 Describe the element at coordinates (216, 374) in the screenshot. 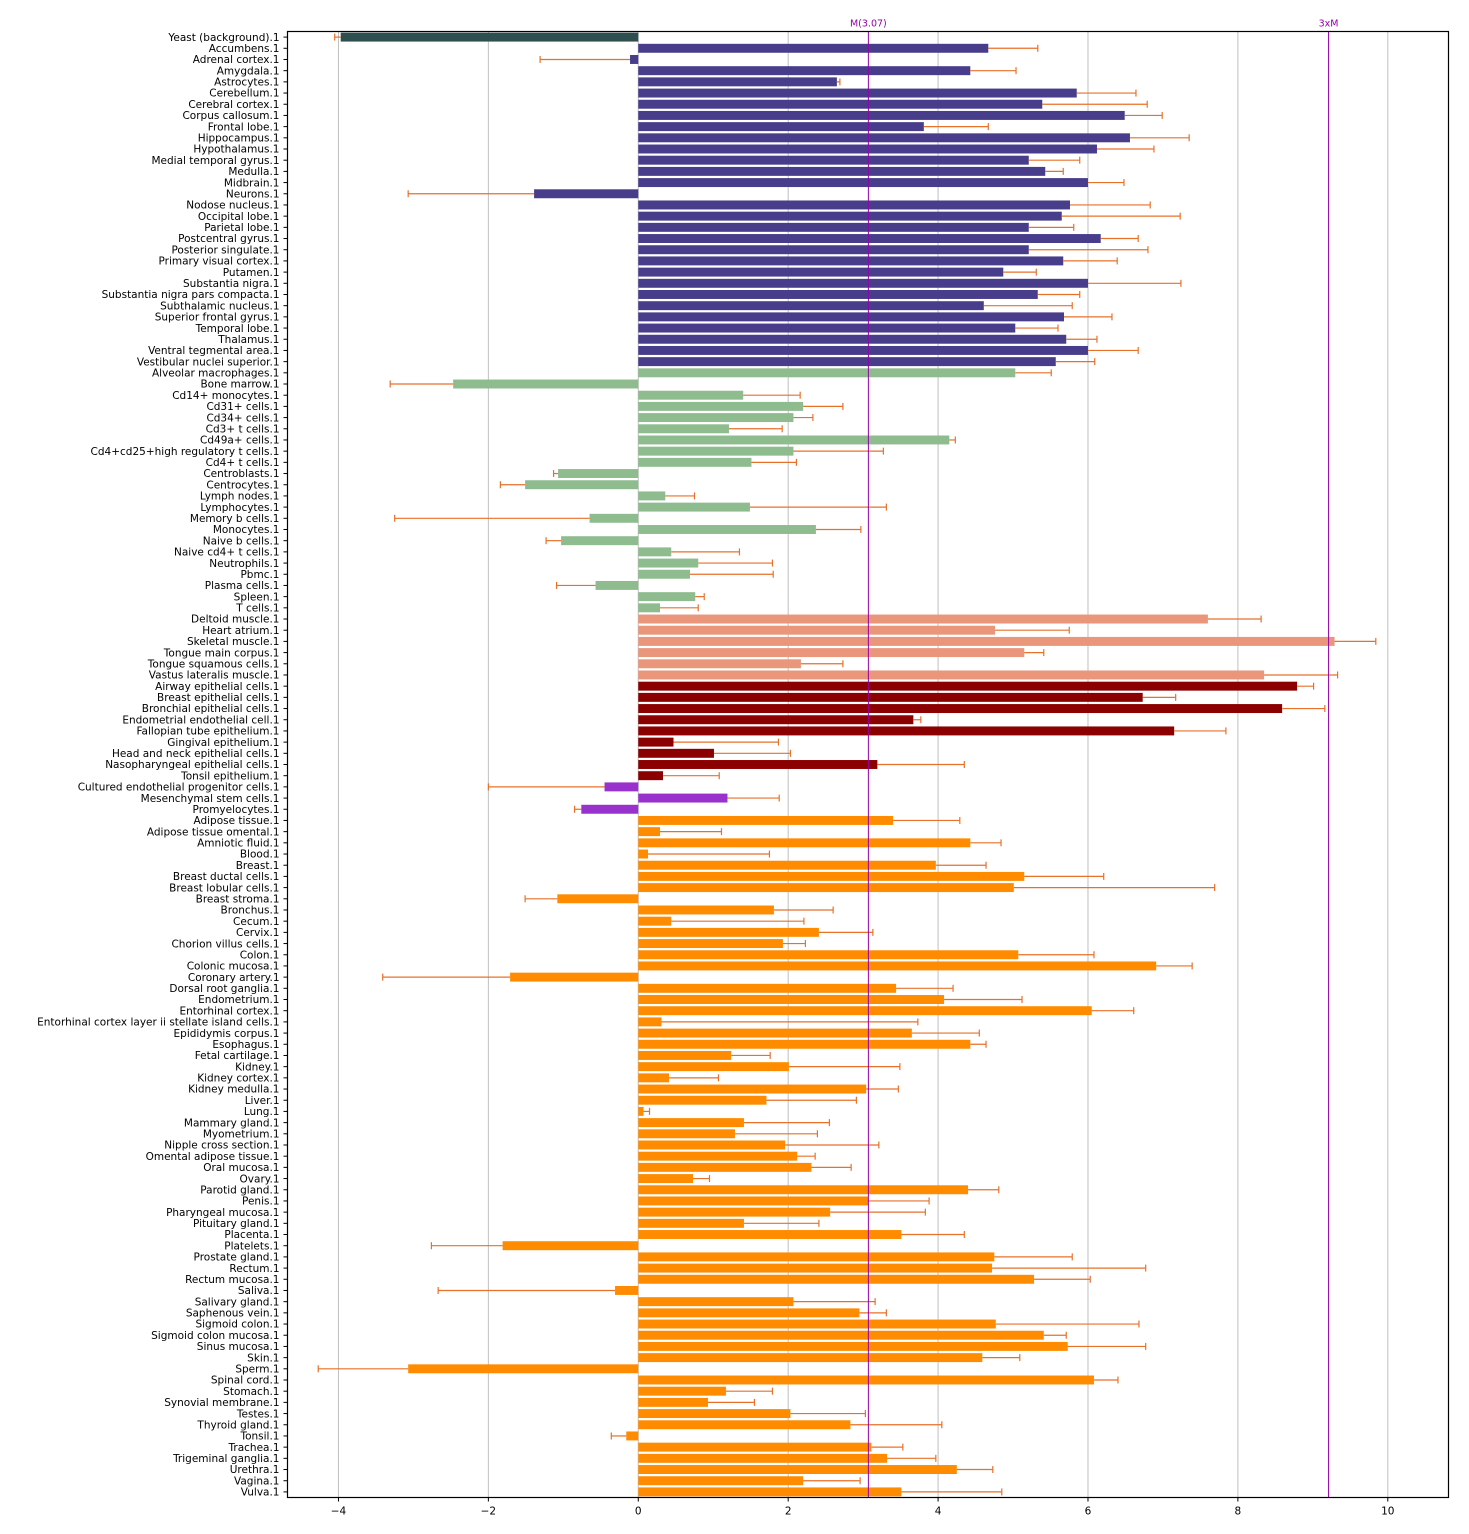

I see `y-tick-label: Alveolar macrophages.1` at that location.